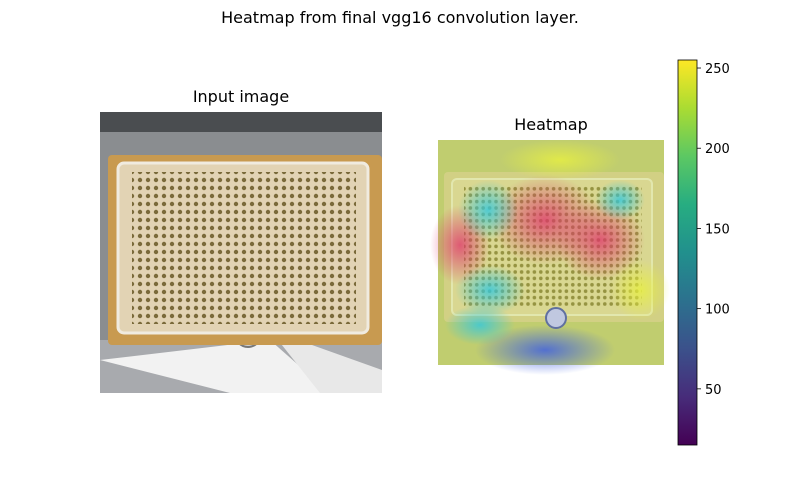  What do you see at coordinates (717, 69) in the screenshot?
I see `colorbar-tick-label: 250` at bounding box center [717, 69].